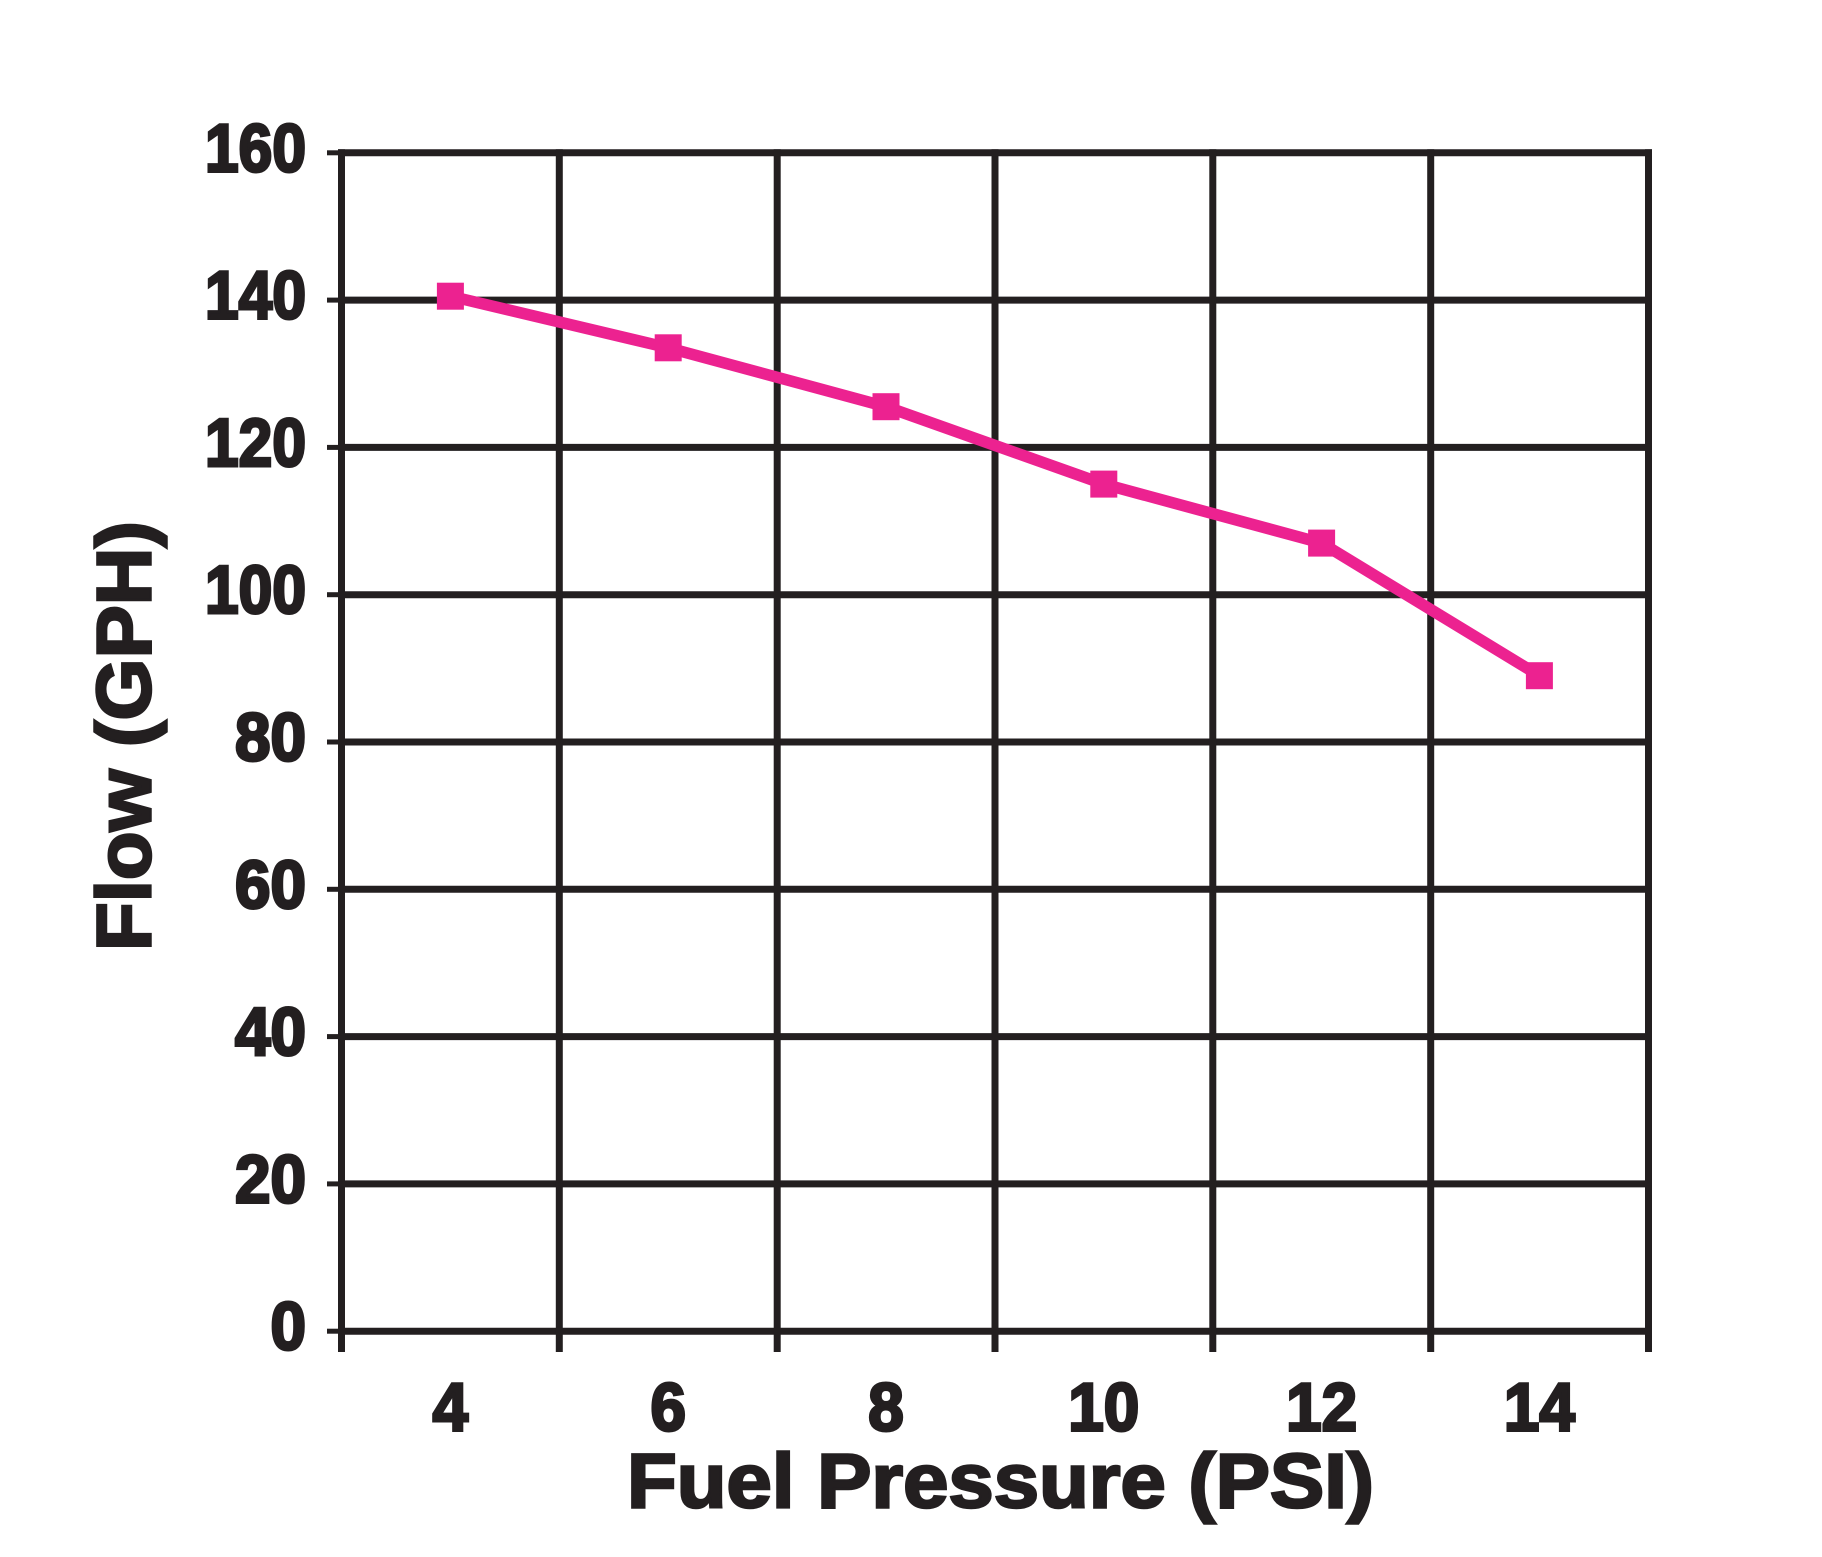 The height and width of the screenshot is (1557, 1822). I want to click on svg-text: 120, so click(255, 443).